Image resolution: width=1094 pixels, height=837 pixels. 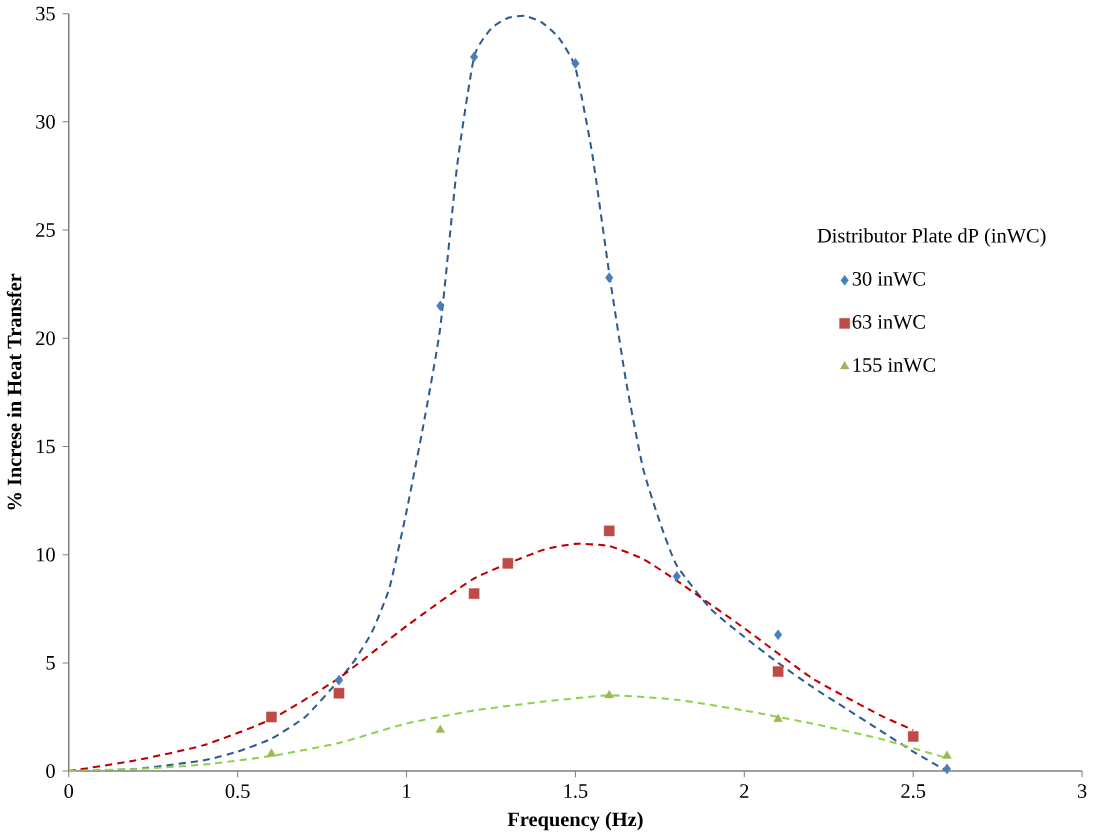 What do you see at coordinates (69, 791) in the screenshot?
I see `x-tick-label: 0` at bounding box center [69, 791].